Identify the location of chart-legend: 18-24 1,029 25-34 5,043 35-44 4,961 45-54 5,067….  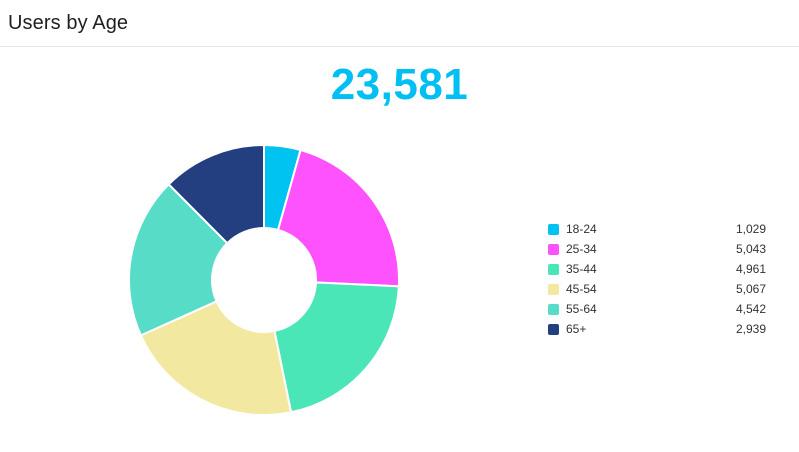
(659, 282).